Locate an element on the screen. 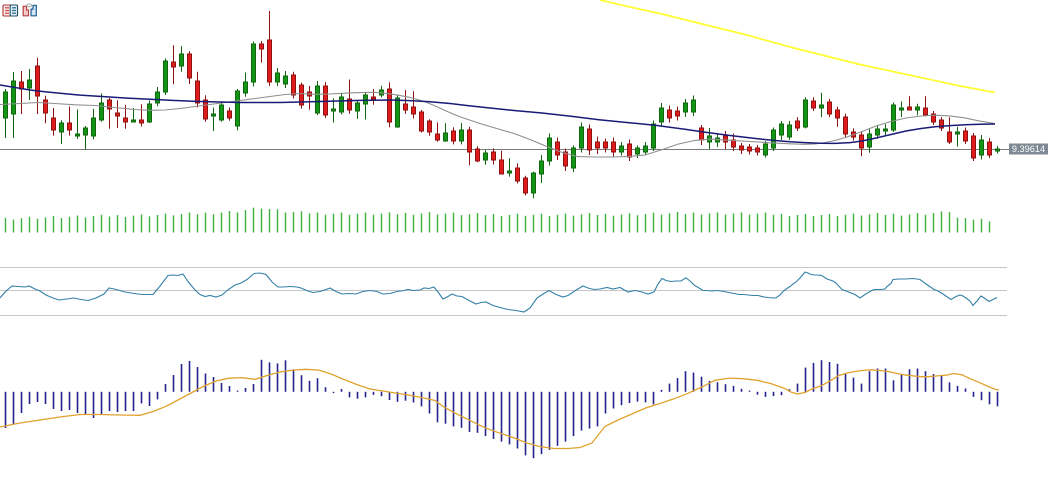  svg-text: 9.39614 is located at coordinates (1028, 149).